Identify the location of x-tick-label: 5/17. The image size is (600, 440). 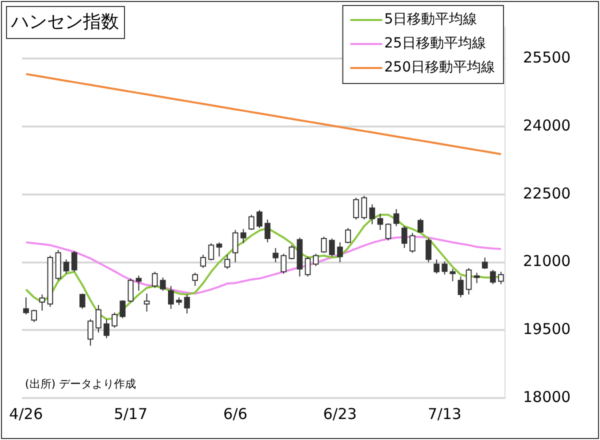
(131, 413).